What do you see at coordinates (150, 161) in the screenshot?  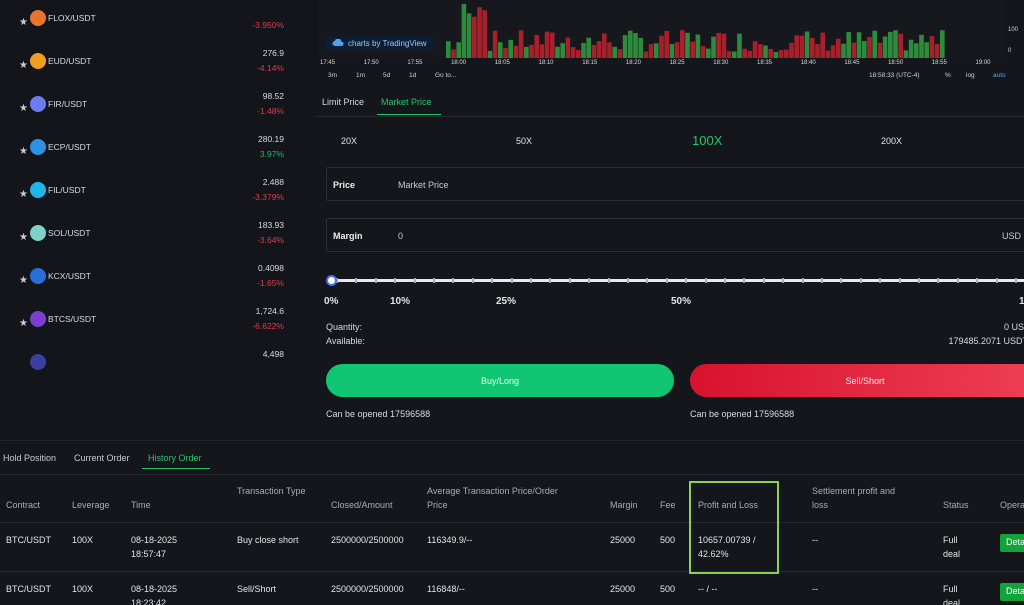 I see `market-item: ★ ECP/USDT 280.19 3.97%` at bounding box center [150, 161].